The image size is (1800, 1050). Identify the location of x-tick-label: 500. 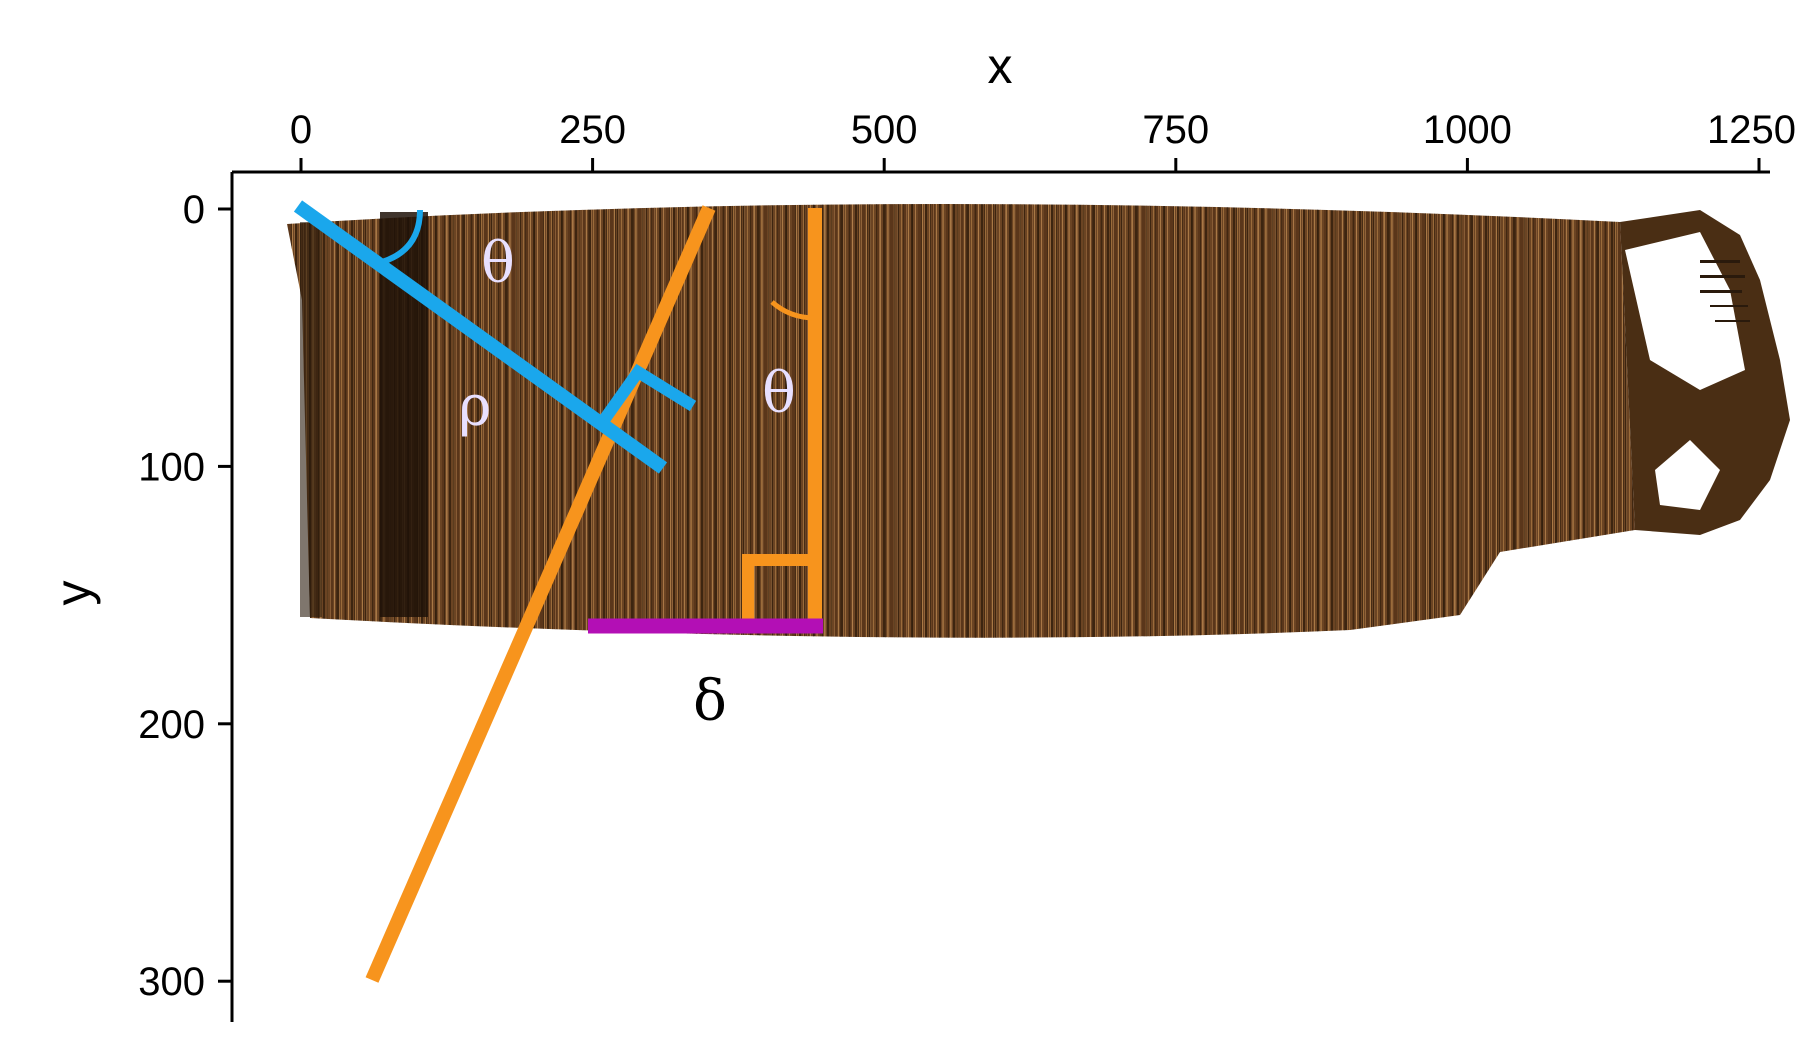
(884, 130).